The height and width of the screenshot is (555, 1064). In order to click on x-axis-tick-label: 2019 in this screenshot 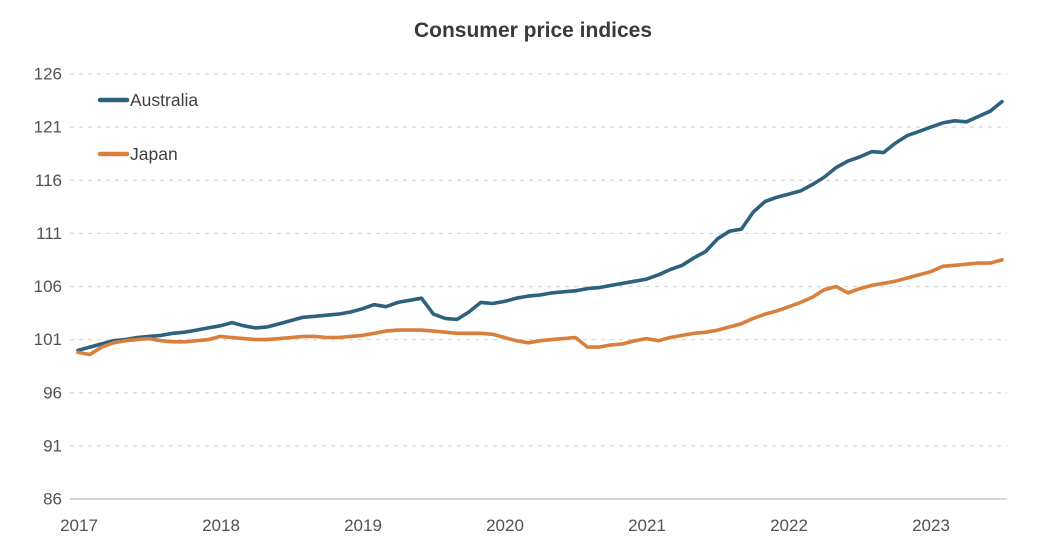, I will do `click(363, 525)`.